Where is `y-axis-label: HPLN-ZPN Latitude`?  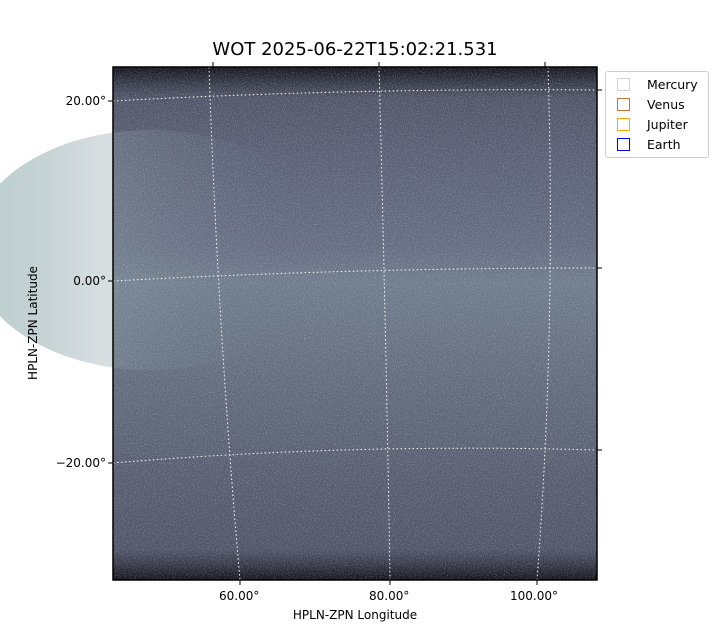
y-axis-label: HPLN-ZPN Latitude is located at coordinates (33, 323).